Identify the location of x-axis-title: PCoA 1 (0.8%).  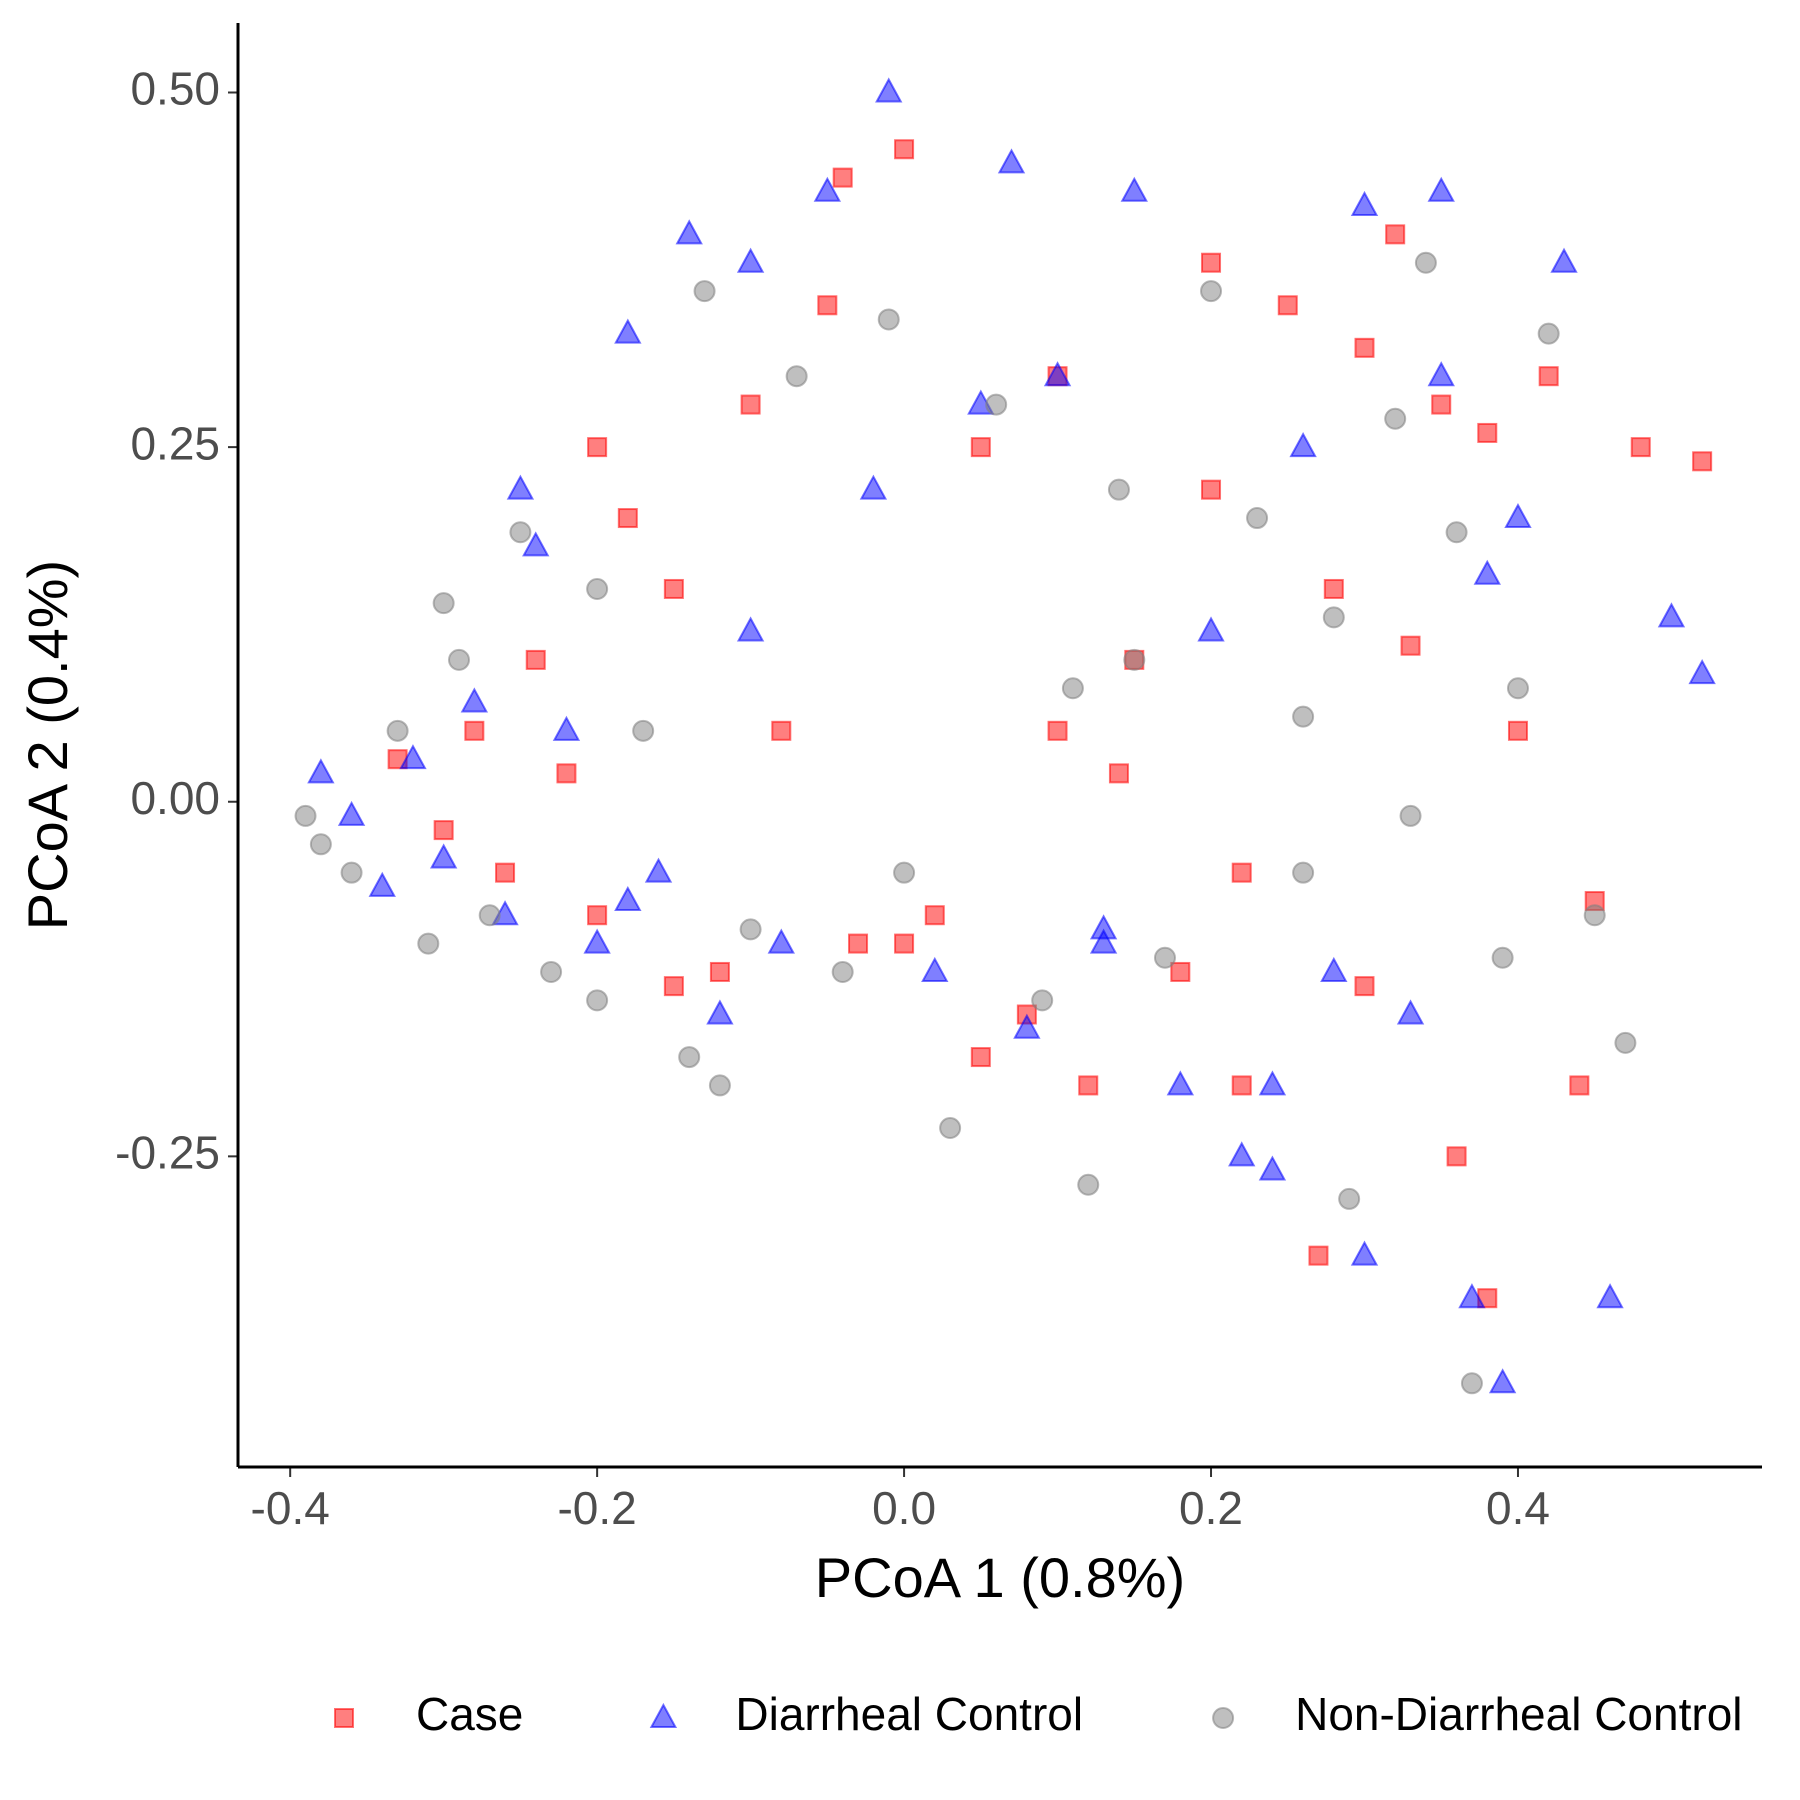
(1000, 1577).